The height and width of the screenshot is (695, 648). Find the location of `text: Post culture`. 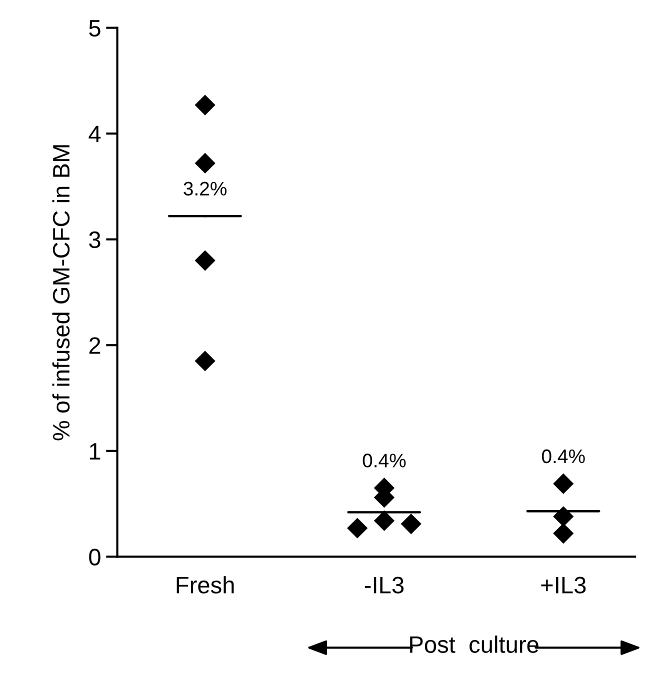

text: Post culture is located at coordinates (474, 644).